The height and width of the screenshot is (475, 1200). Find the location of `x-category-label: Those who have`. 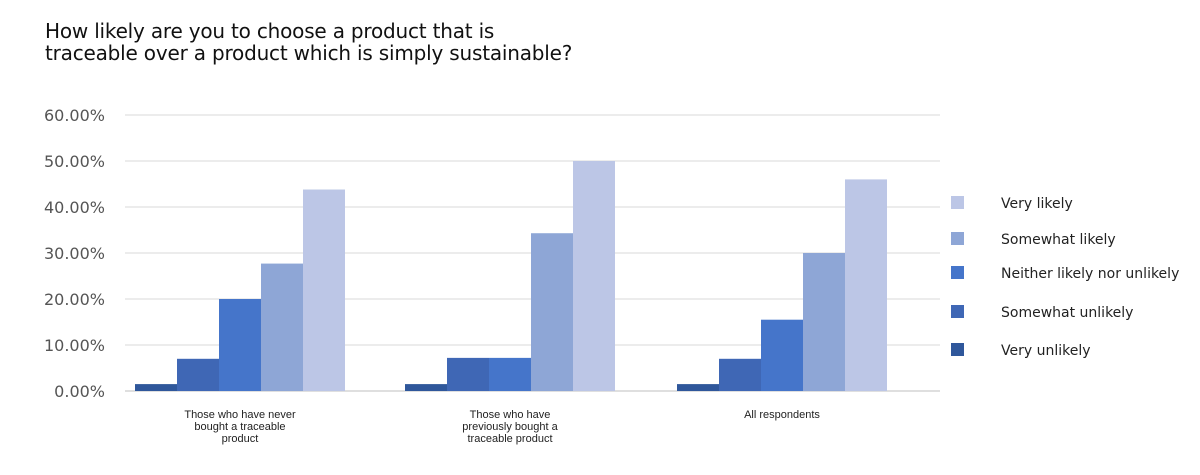

x-category-label: Those who have is located at coordinates (510, 415).